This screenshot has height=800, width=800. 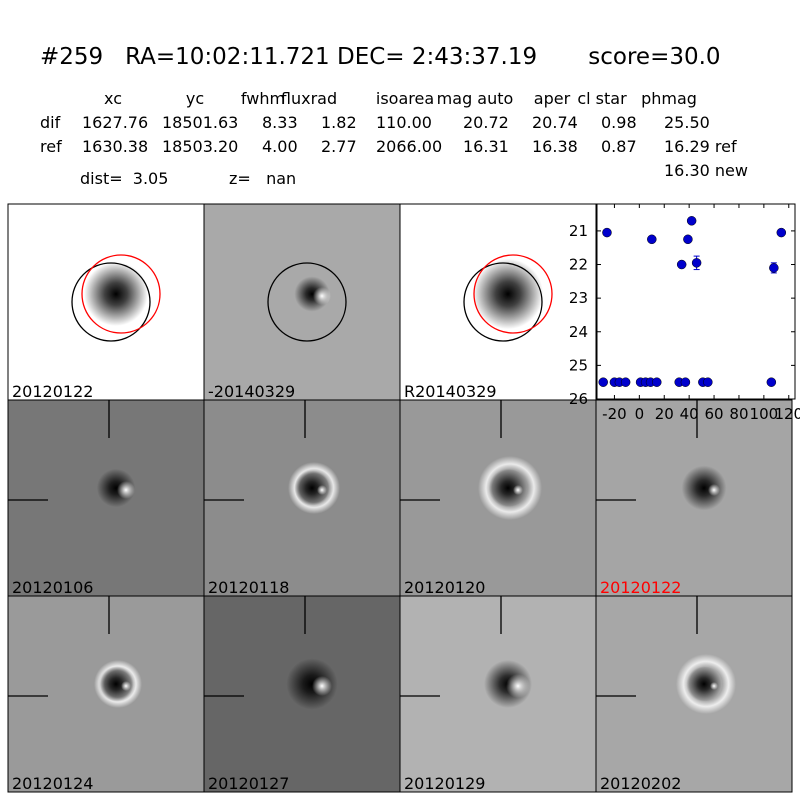 What do you see at coordinates (486, 146) in the screenshot?
I see `table-cell: 16.31` at bounding box center [486, 146].